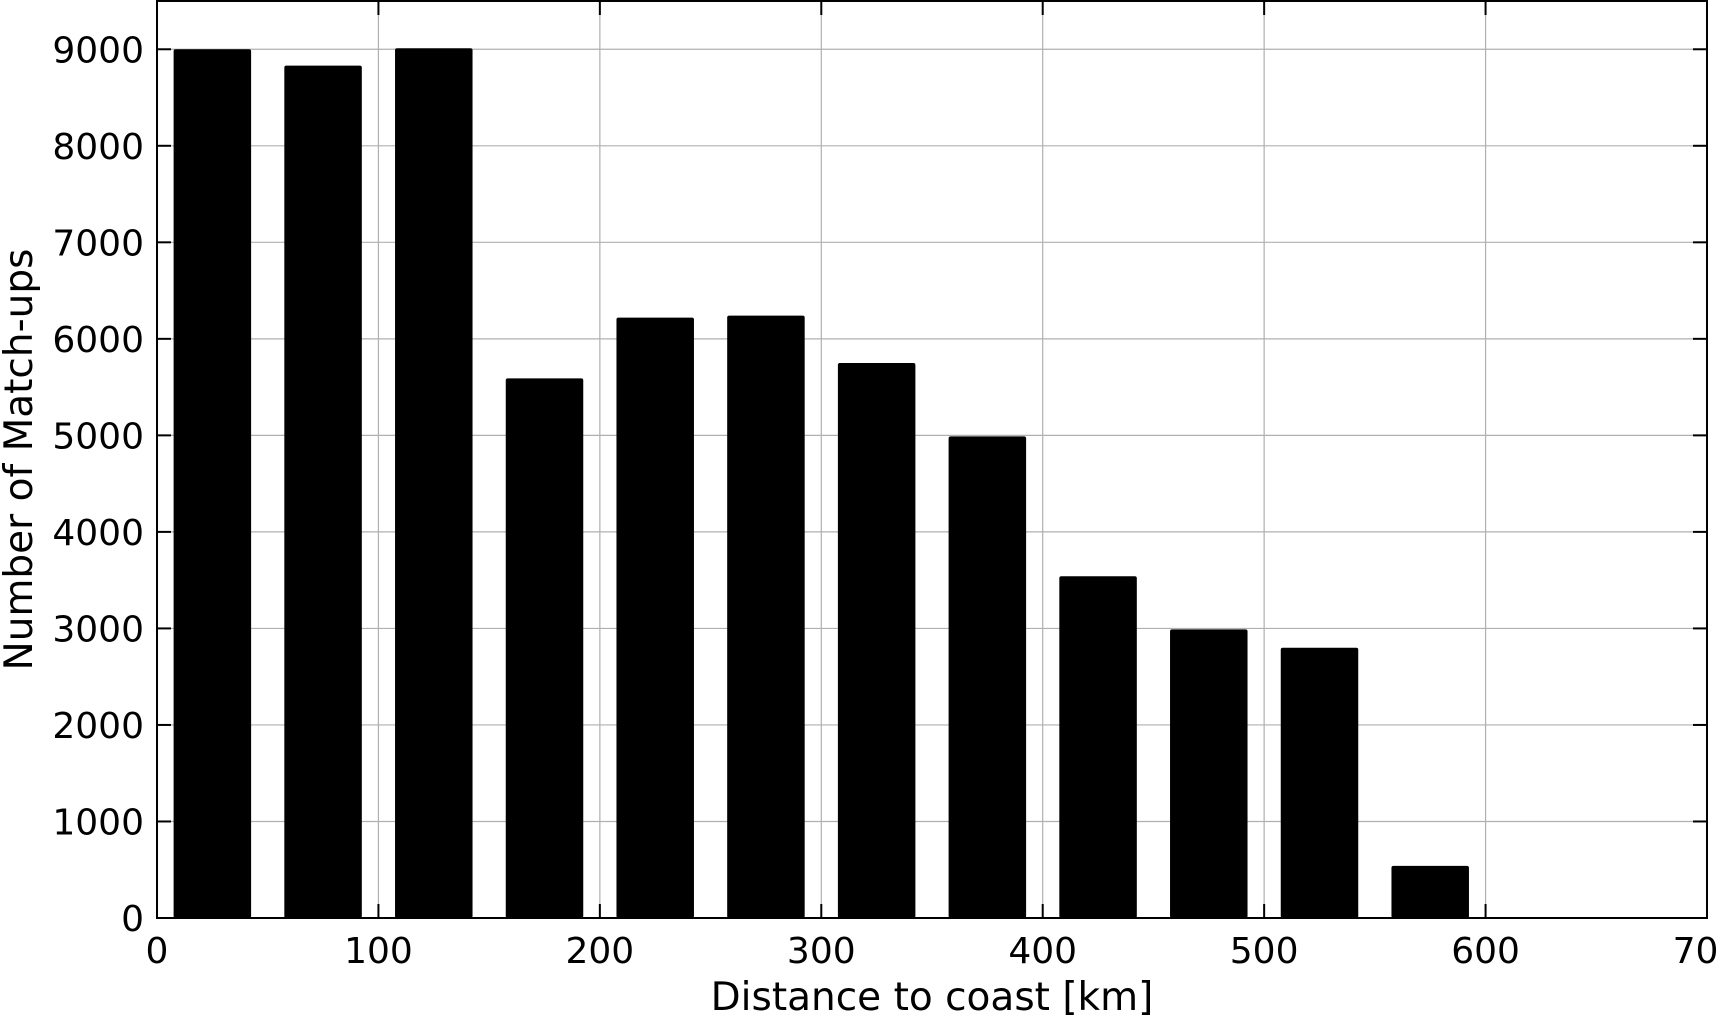 The image size is (1718, 1022). Describe the element at coordinates (98, 822) in the screenshot. I see `y-tick-label: 1000` at that location.